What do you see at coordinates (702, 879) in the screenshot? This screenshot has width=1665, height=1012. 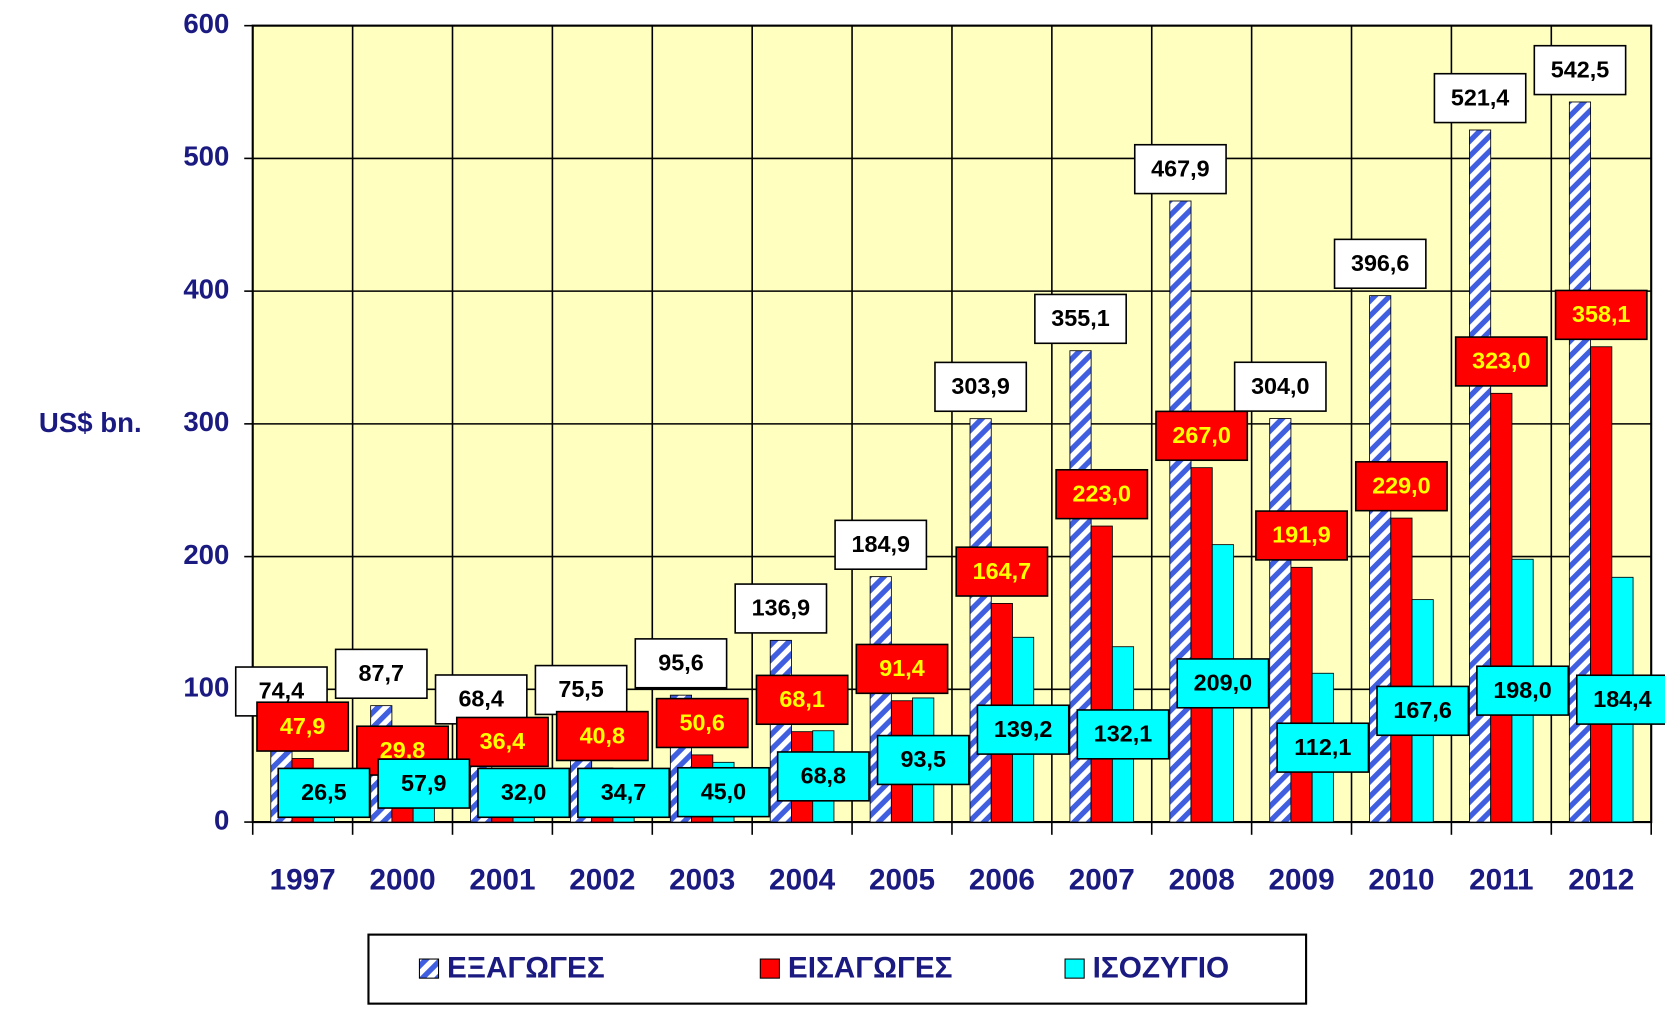 I see `x-tick-label: 2003` at bounding box center [702, 879].